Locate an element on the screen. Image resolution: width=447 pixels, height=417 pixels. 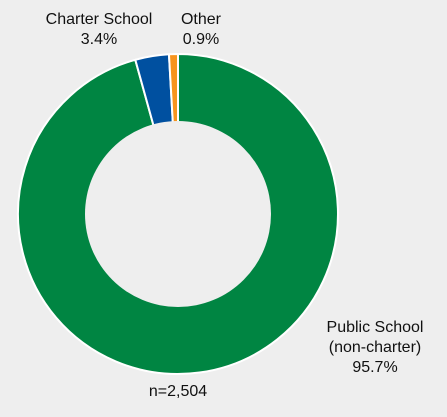
other-percent: 0.9% is located at coordinates (201, 39).